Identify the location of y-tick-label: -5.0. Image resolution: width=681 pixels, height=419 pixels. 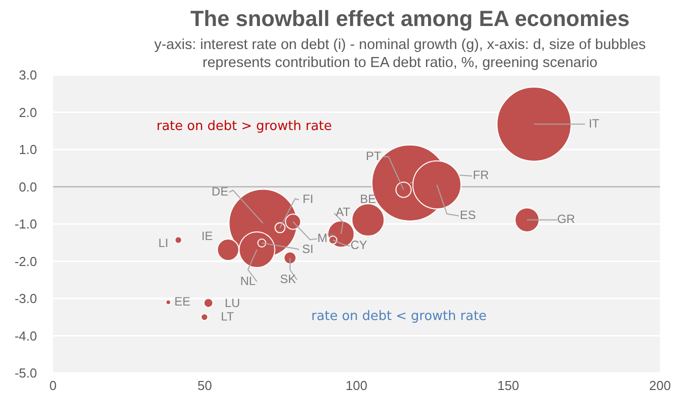
(25, 373).